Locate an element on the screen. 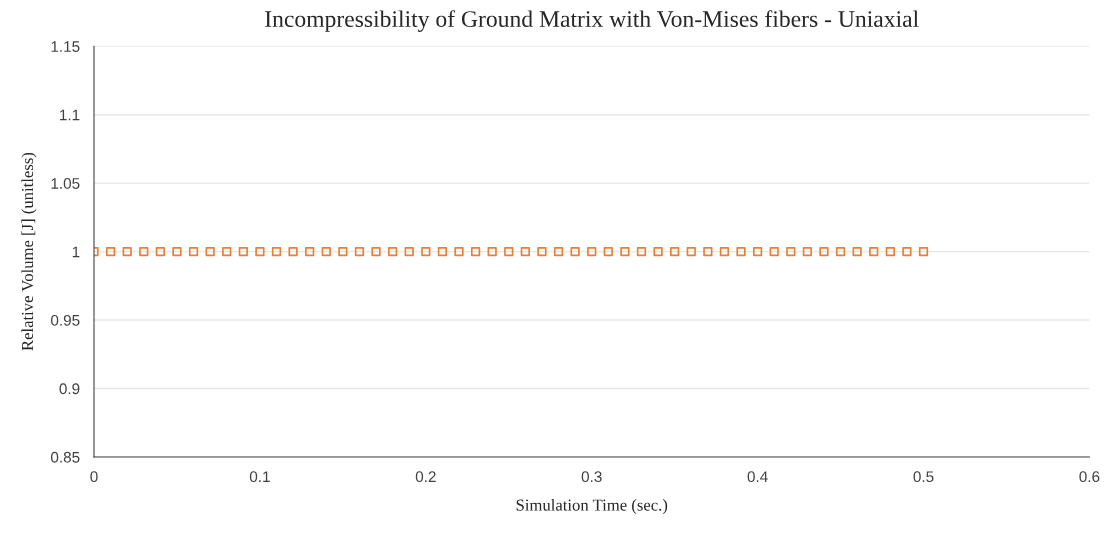 This screenshot has height=544, width=1106. x-tick-label: 0.6 is located at coordinates (1089, 477).